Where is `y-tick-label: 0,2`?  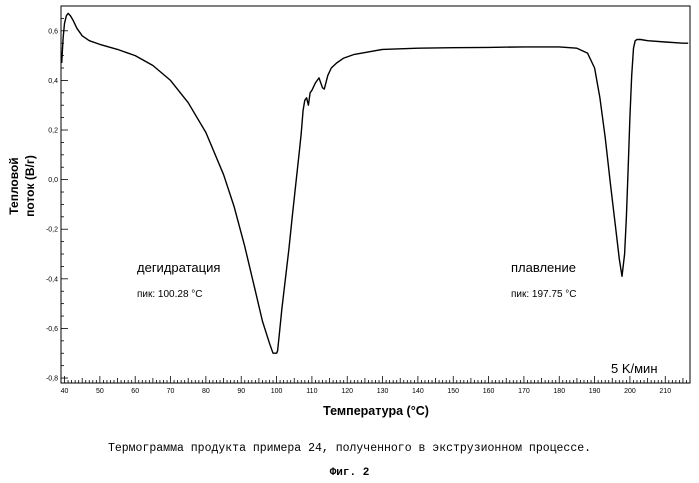
y-tick-label: 0,2 is located at coordinates (53, 131).